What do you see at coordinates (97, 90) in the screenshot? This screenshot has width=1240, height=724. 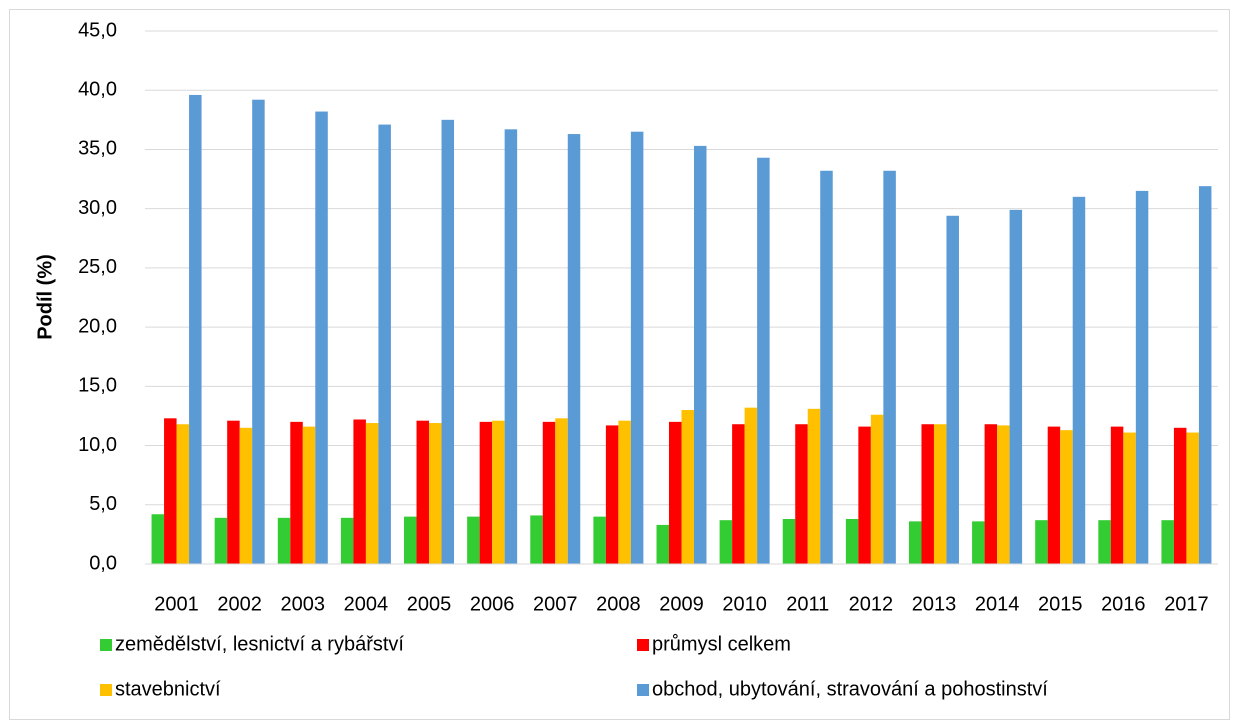 I see `y-tick-label: 40,0` at bounding box center [97, 90].